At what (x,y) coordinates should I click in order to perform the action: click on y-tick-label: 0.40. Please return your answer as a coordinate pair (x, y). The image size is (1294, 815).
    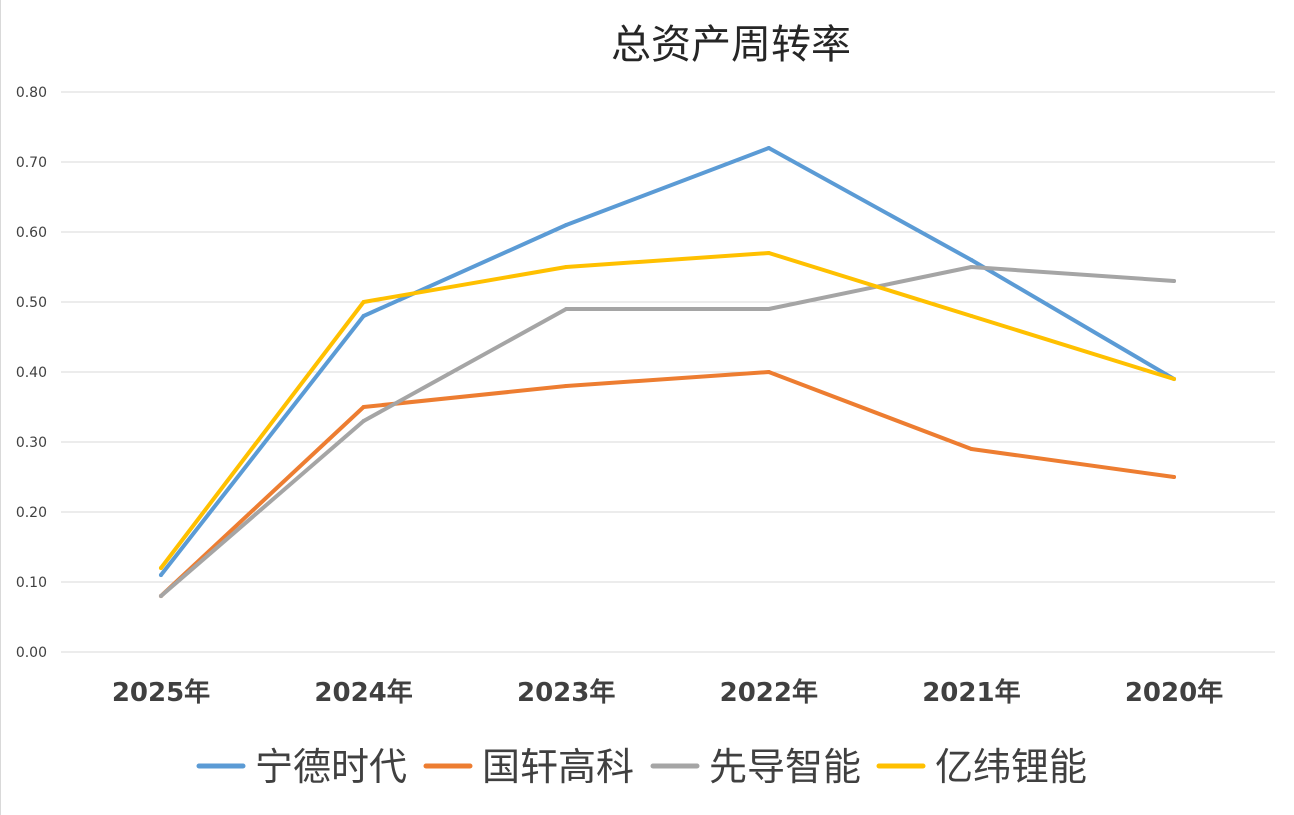
    Looking at the image, I should click on (31, 373).